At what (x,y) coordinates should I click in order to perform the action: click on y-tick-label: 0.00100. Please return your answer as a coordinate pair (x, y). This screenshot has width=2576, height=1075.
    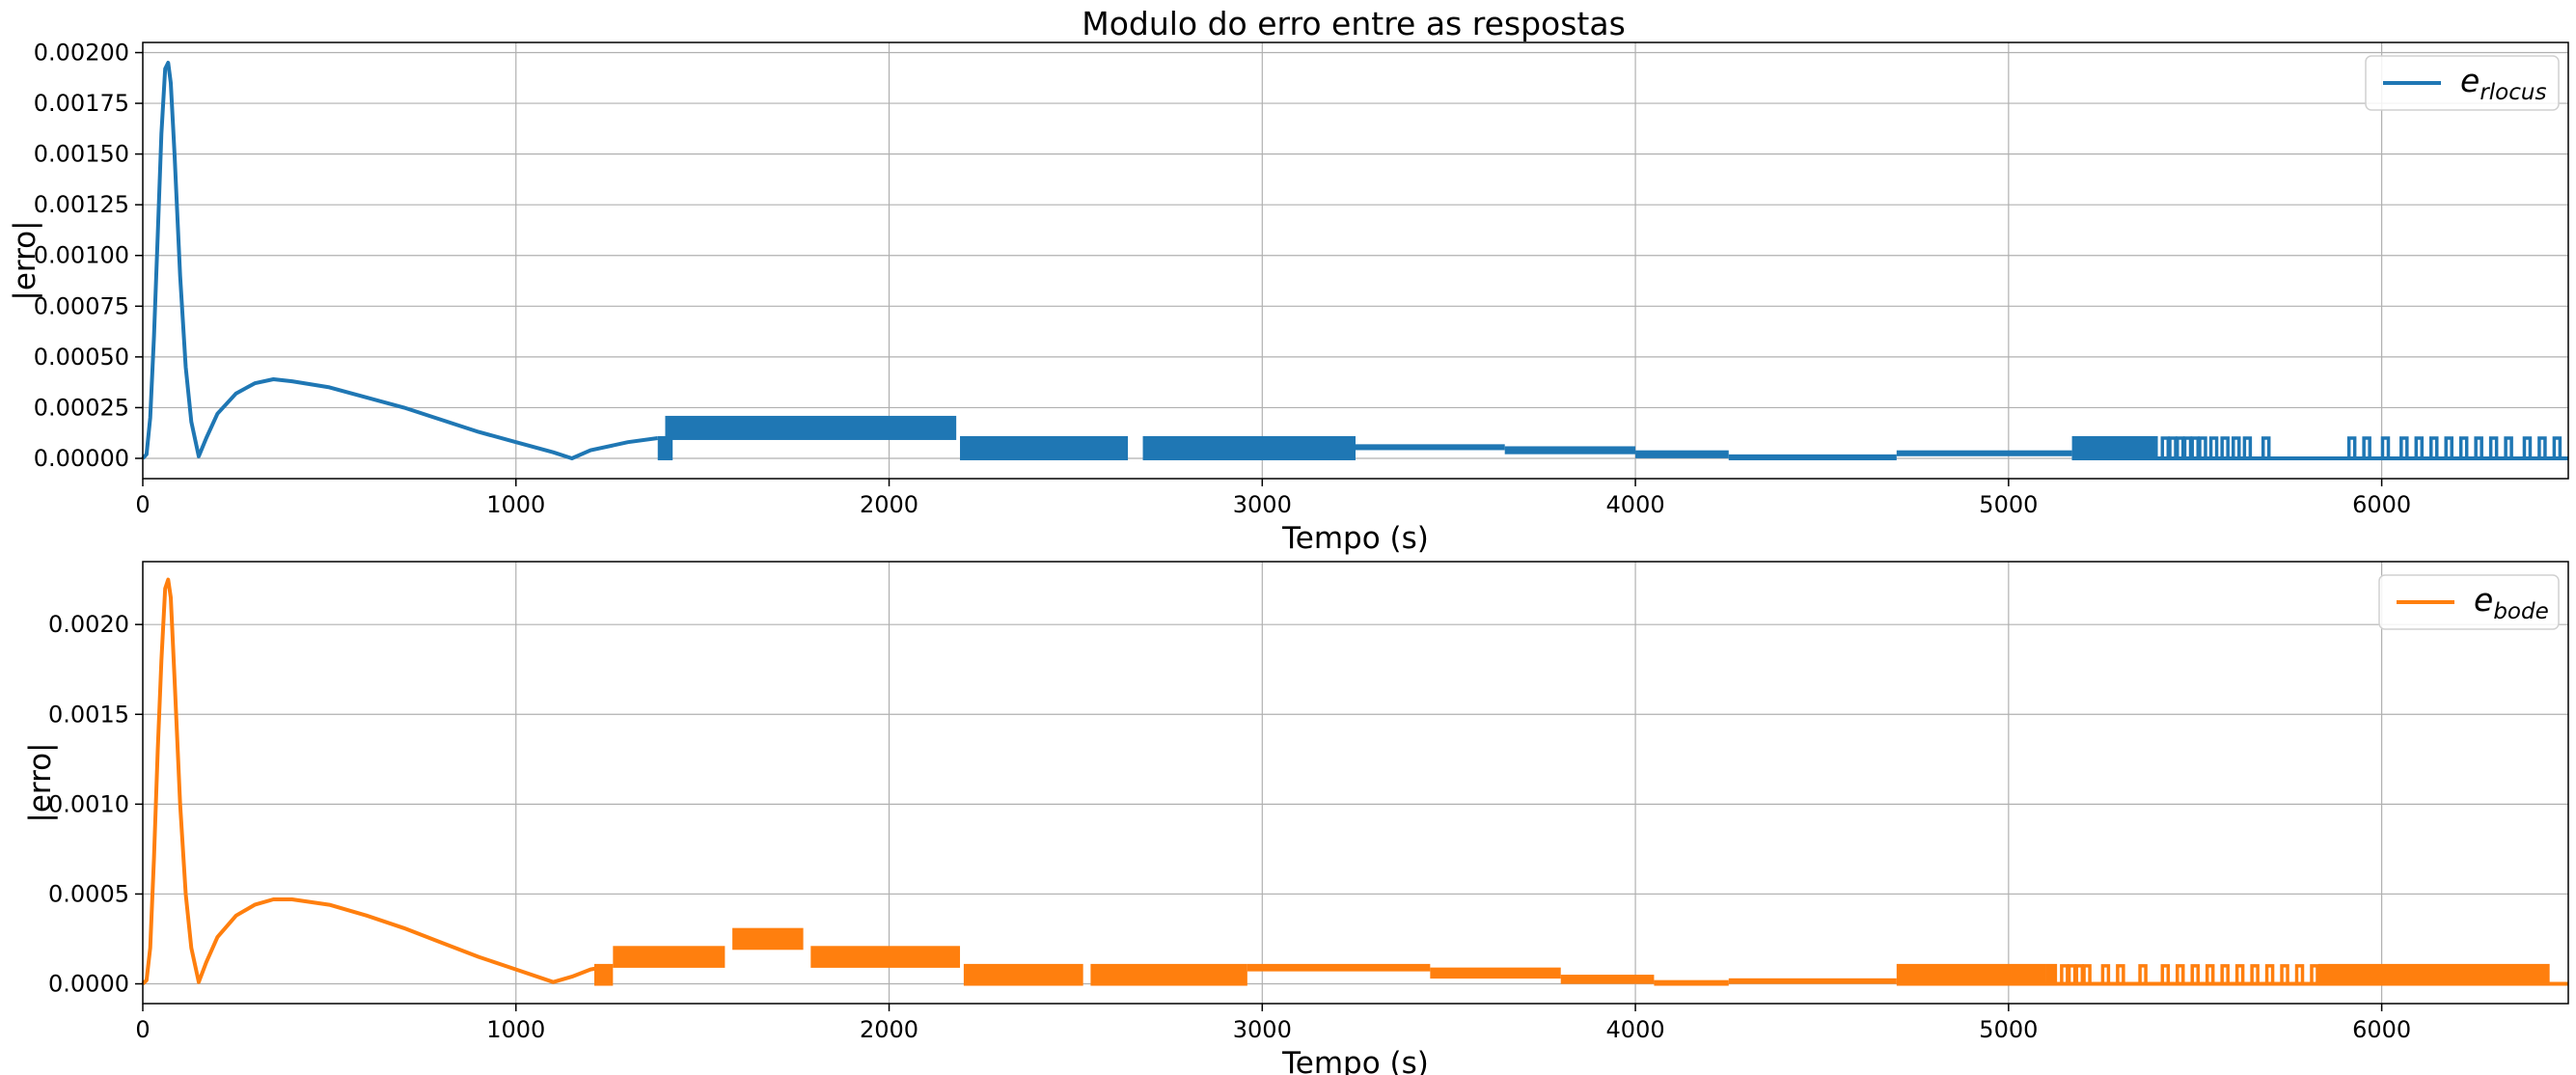
    Looking at the image, I should click on (81, 255).